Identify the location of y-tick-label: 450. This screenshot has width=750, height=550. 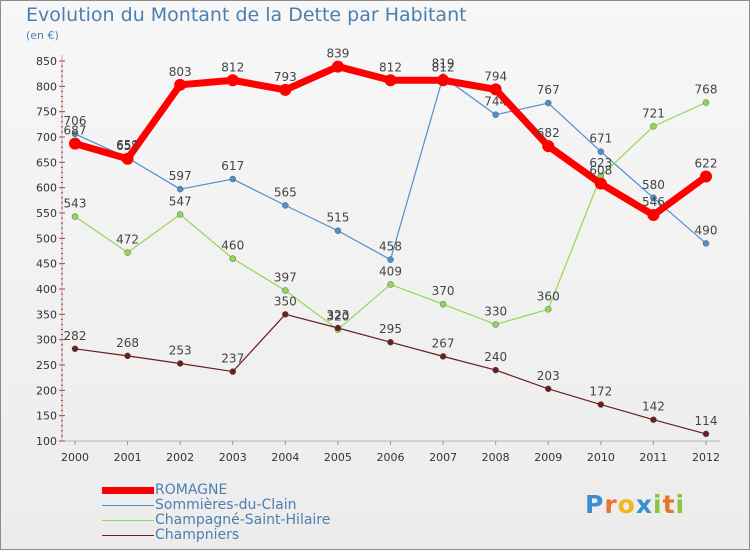
(46, 264).